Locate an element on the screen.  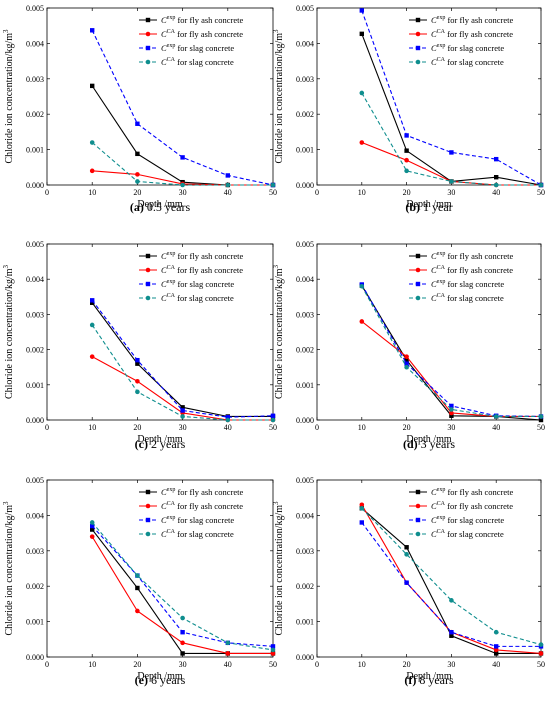
x-tick-label: 50 is located at coordinates (273, 427).